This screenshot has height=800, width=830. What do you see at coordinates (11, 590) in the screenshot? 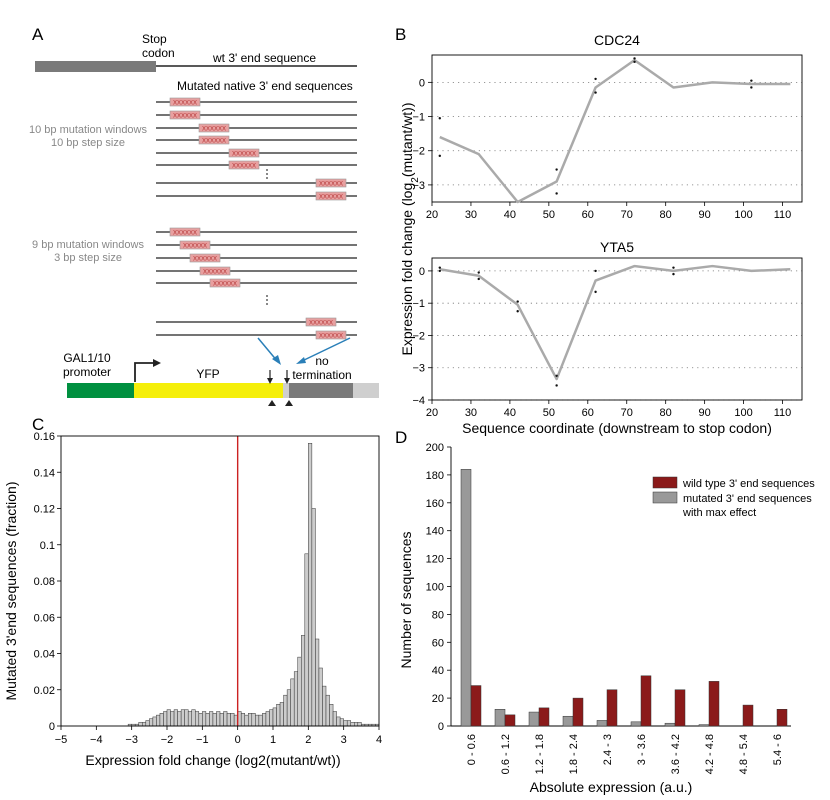
I see `panel-c-ylabel: Mutated 3'end sequences (fraction)` at bounding box center [11, 590].